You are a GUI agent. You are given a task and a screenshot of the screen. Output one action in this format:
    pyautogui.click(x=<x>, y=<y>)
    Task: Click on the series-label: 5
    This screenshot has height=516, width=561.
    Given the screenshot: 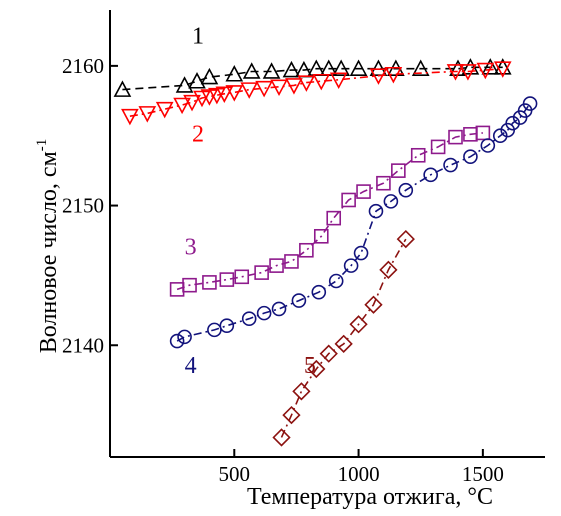 What is the action you would take?
    pyautogui.click(x=310, y=366)
    